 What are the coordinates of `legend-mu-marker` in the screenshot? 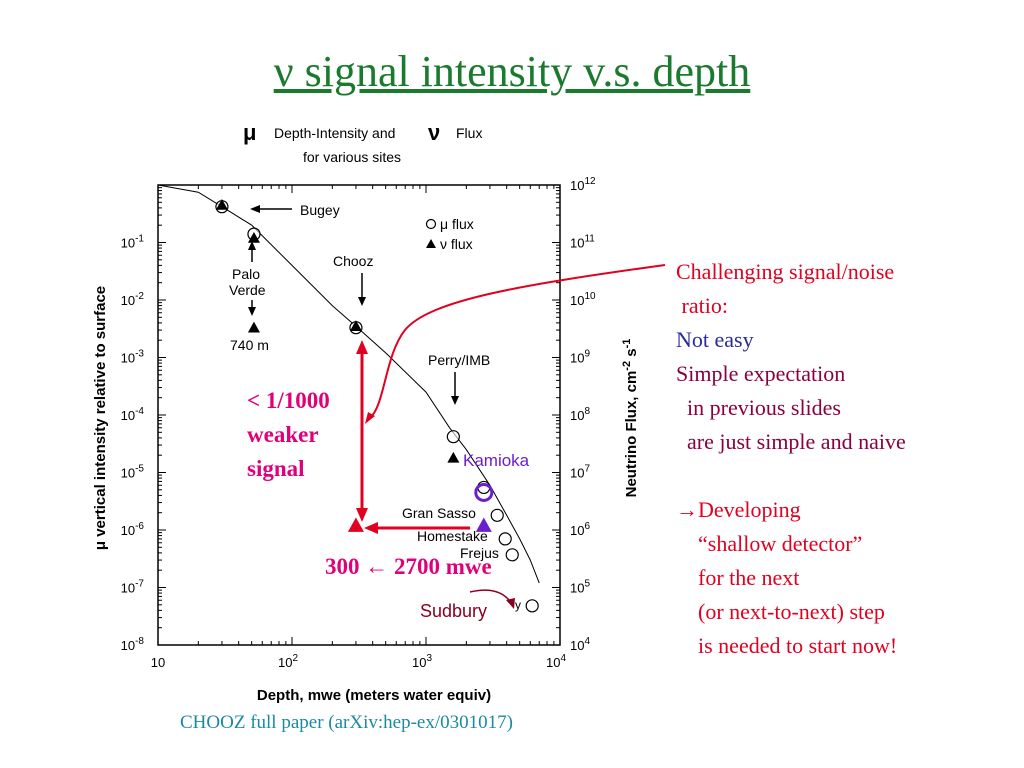 It's located at (431, 224).